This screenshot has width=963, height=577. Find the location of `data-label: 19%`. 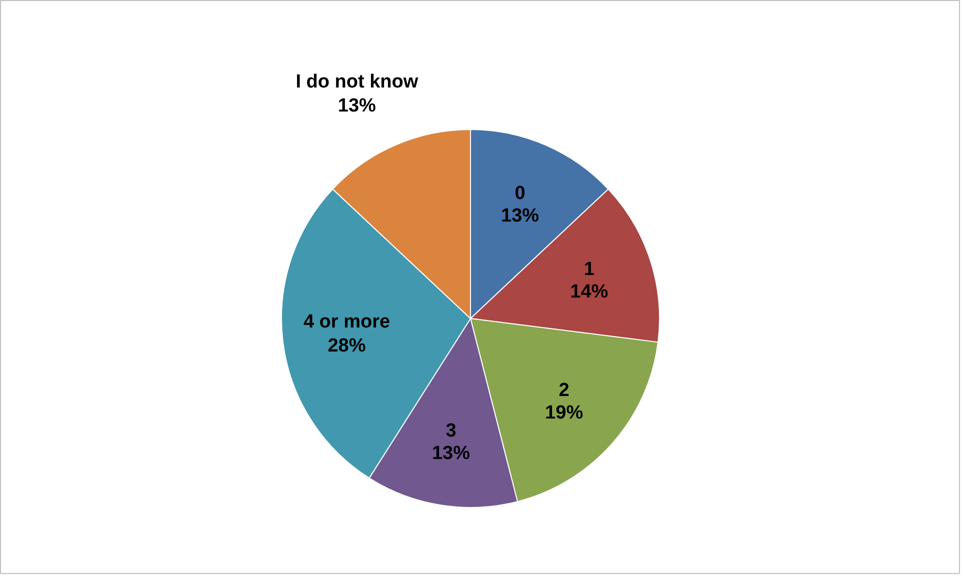

data-label: 19% is located at coordinates (564, 413).